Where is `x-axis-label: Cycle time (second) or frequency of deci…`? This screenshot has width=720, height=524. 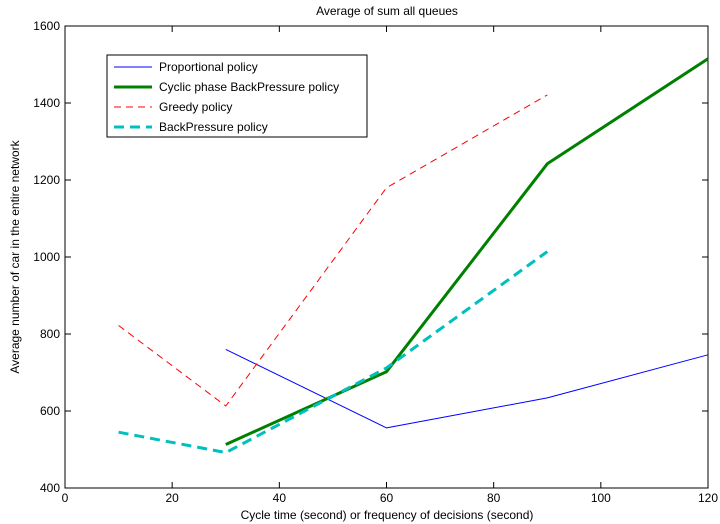
x-axis-label: Cycle time (second) or frequency of deci… is located at coordinates (387, 515).